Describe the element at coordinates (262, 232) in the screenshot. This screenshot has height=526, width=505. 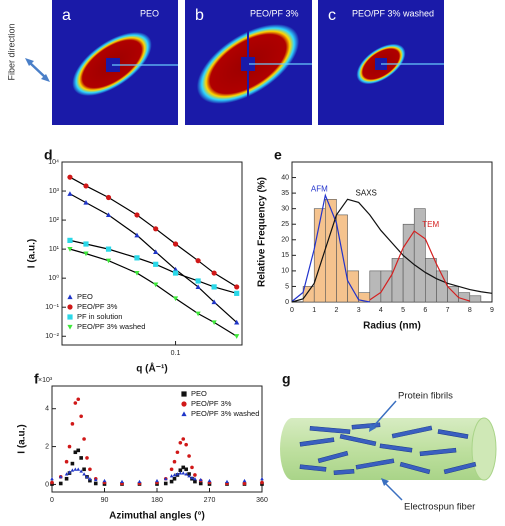
I see `y-axis-label: Relative Frequency (%)` at that location.